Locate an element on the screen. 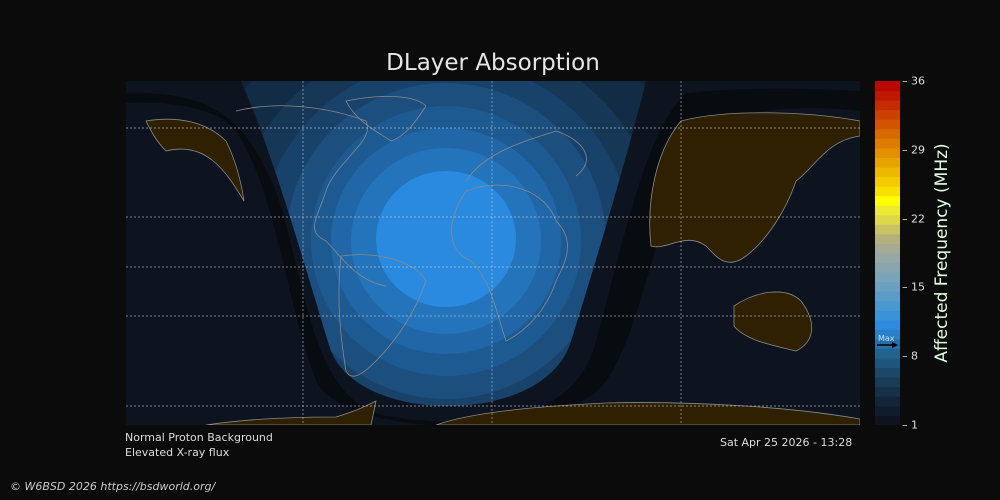 This screenshot has height=500, width=1000. max-marker-label: Max is located at coordinates (886, 338).